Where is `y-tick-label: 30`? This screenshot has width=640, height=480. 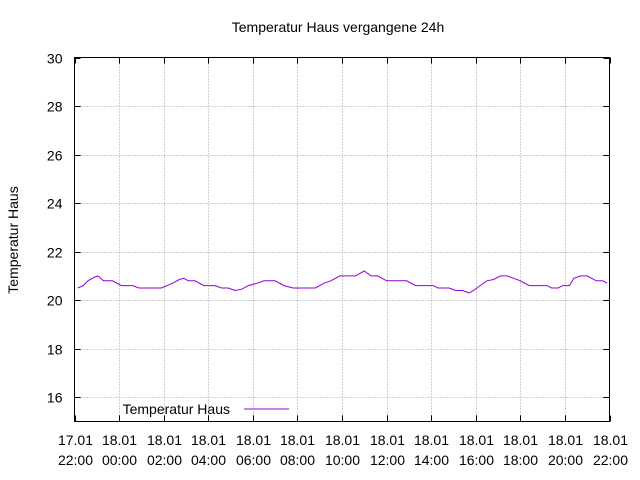 y-tick-label: 30 is located at coordinates (55, 59).